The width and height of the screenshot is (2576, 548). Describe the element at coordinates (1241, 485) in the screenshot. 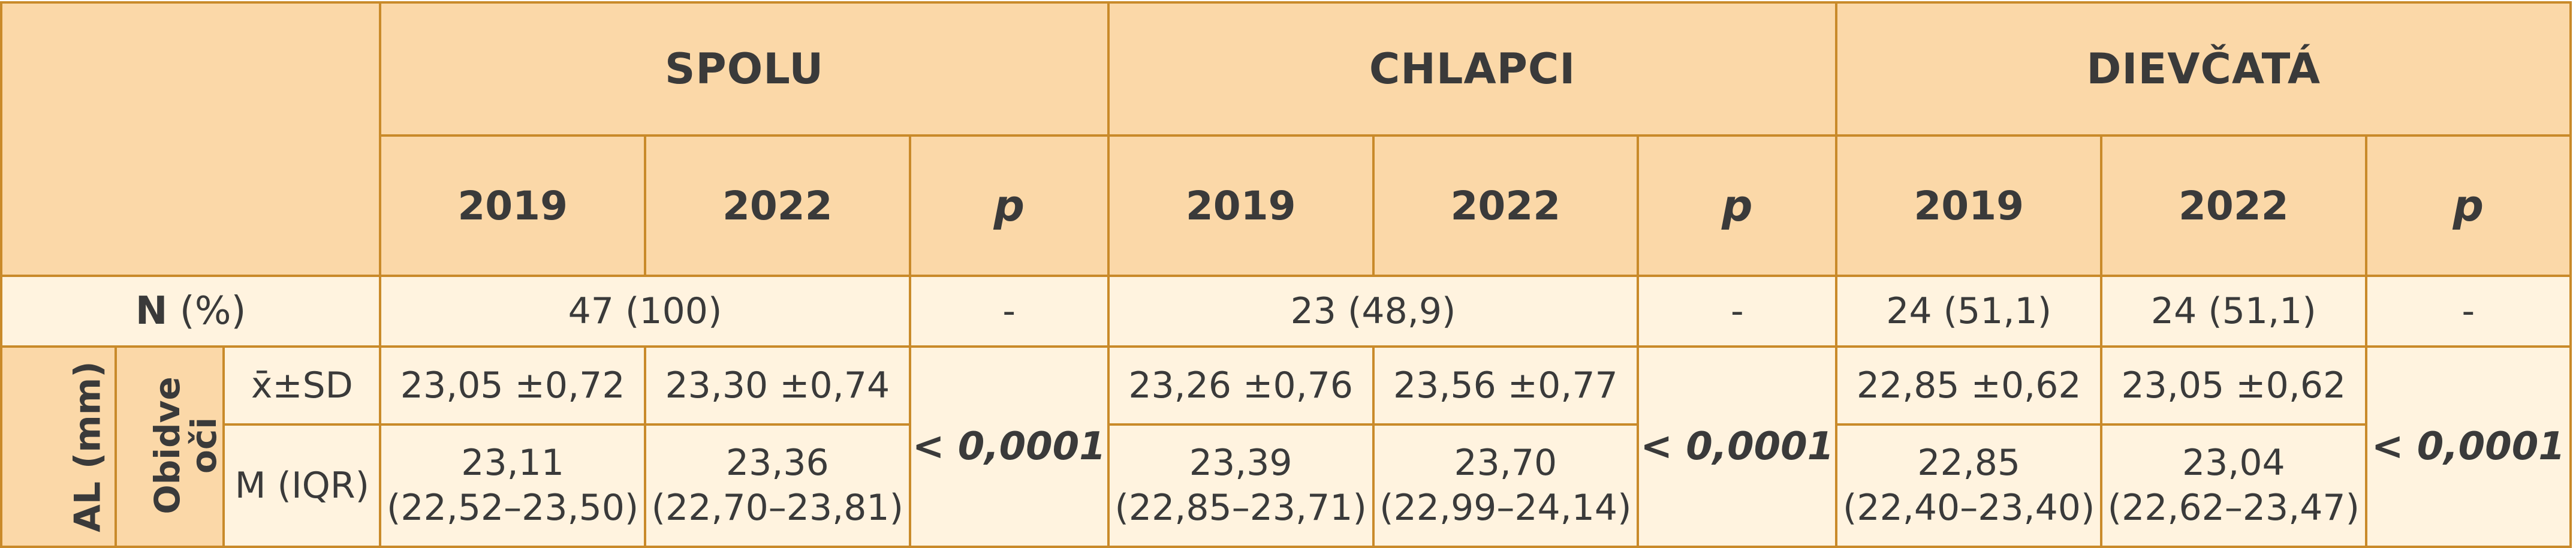

I see `median-chlapci-2019: 23,39 (22,85–23,71)` at that location.